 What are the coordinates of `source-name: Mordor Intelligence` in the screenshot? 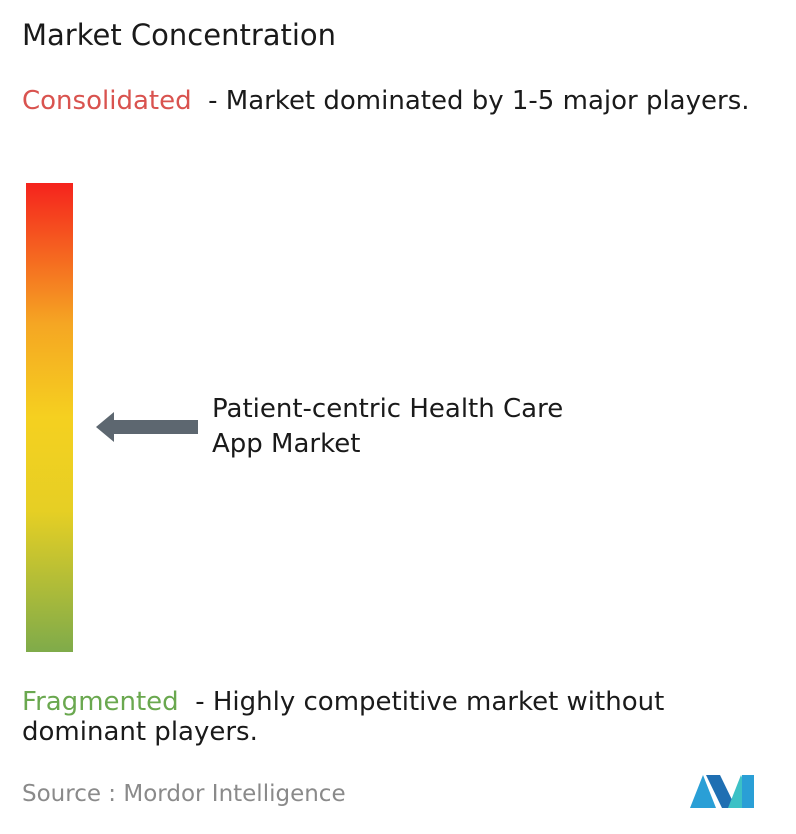 It's located at (234, 794).